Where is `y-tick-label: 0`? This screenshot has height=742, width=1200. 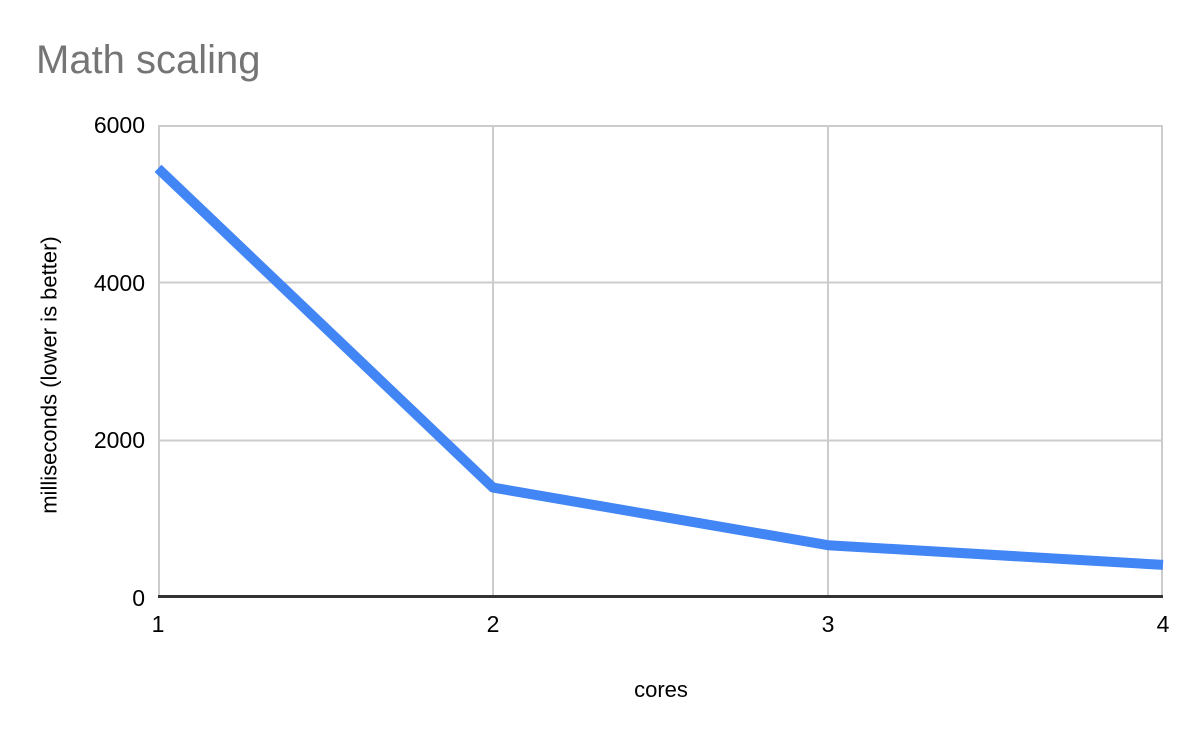
y-tick-label: 0 is located at coordinates (138, 598).